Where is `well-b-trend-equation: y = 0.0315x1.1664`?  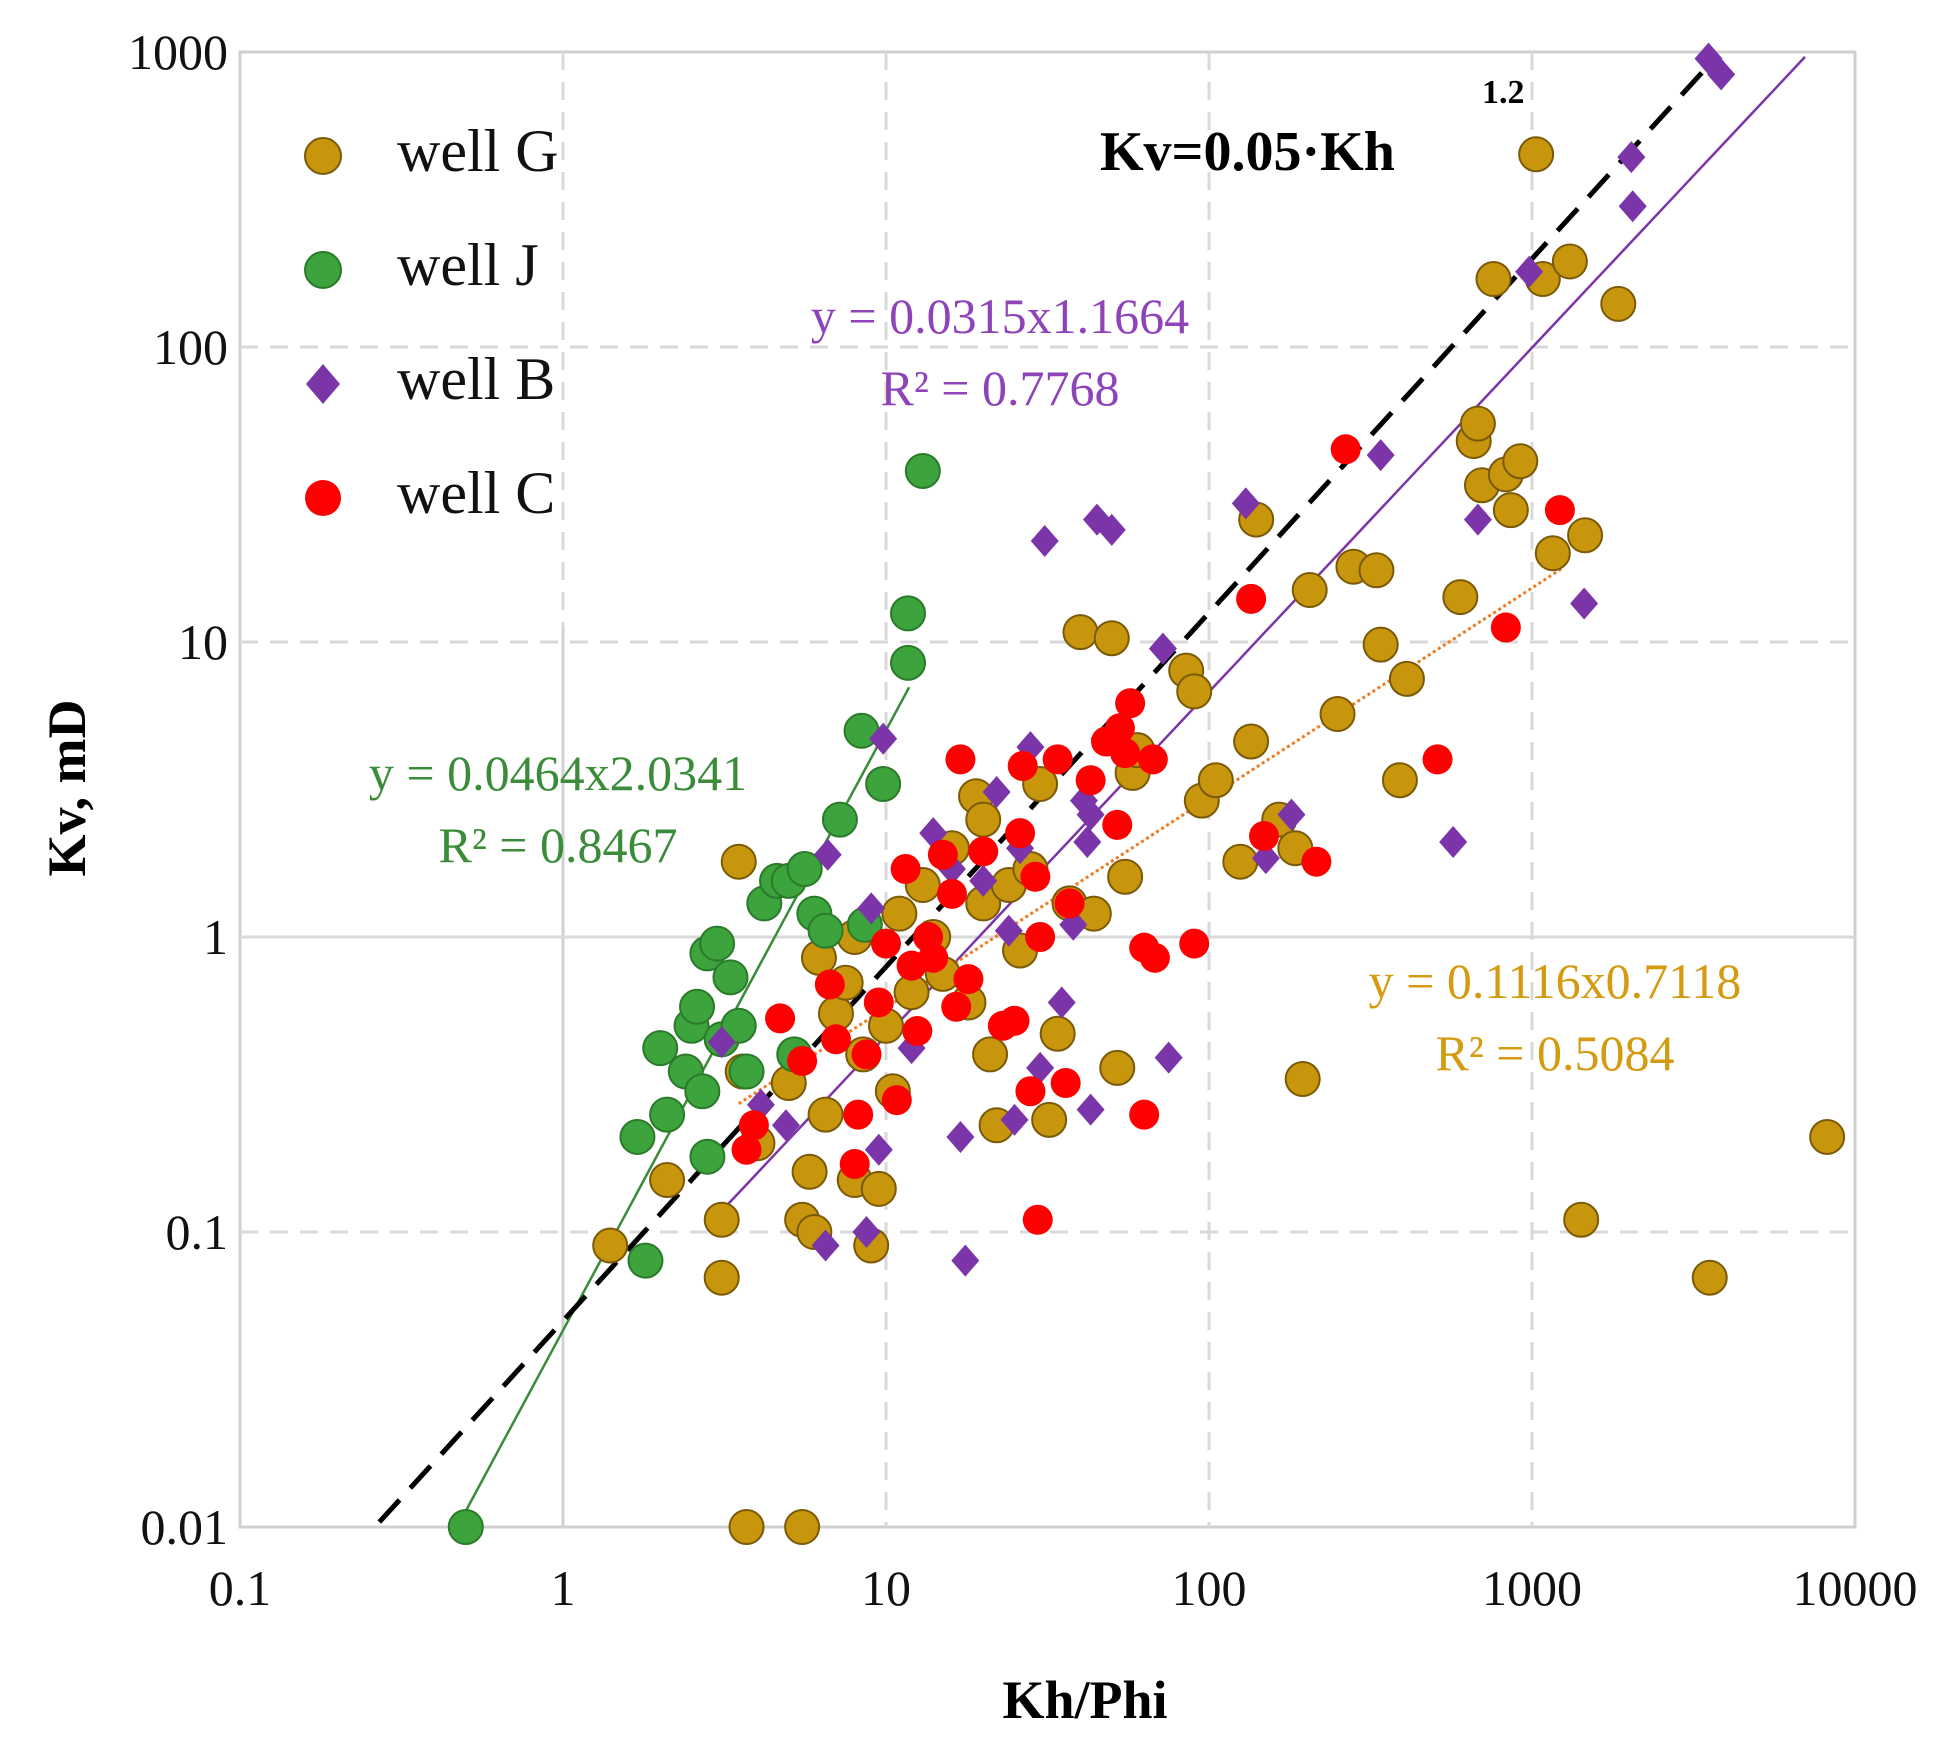 well-b-trend-equation: y = 0.0315x1.1664 is located at coordinates (1000, 316).